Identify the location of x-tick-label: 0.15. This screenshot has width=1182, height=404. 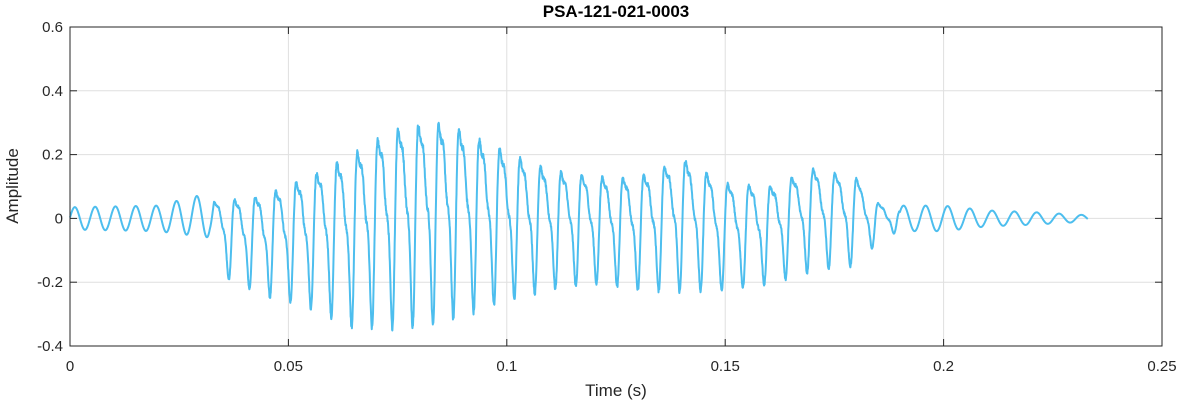
(725, 366).